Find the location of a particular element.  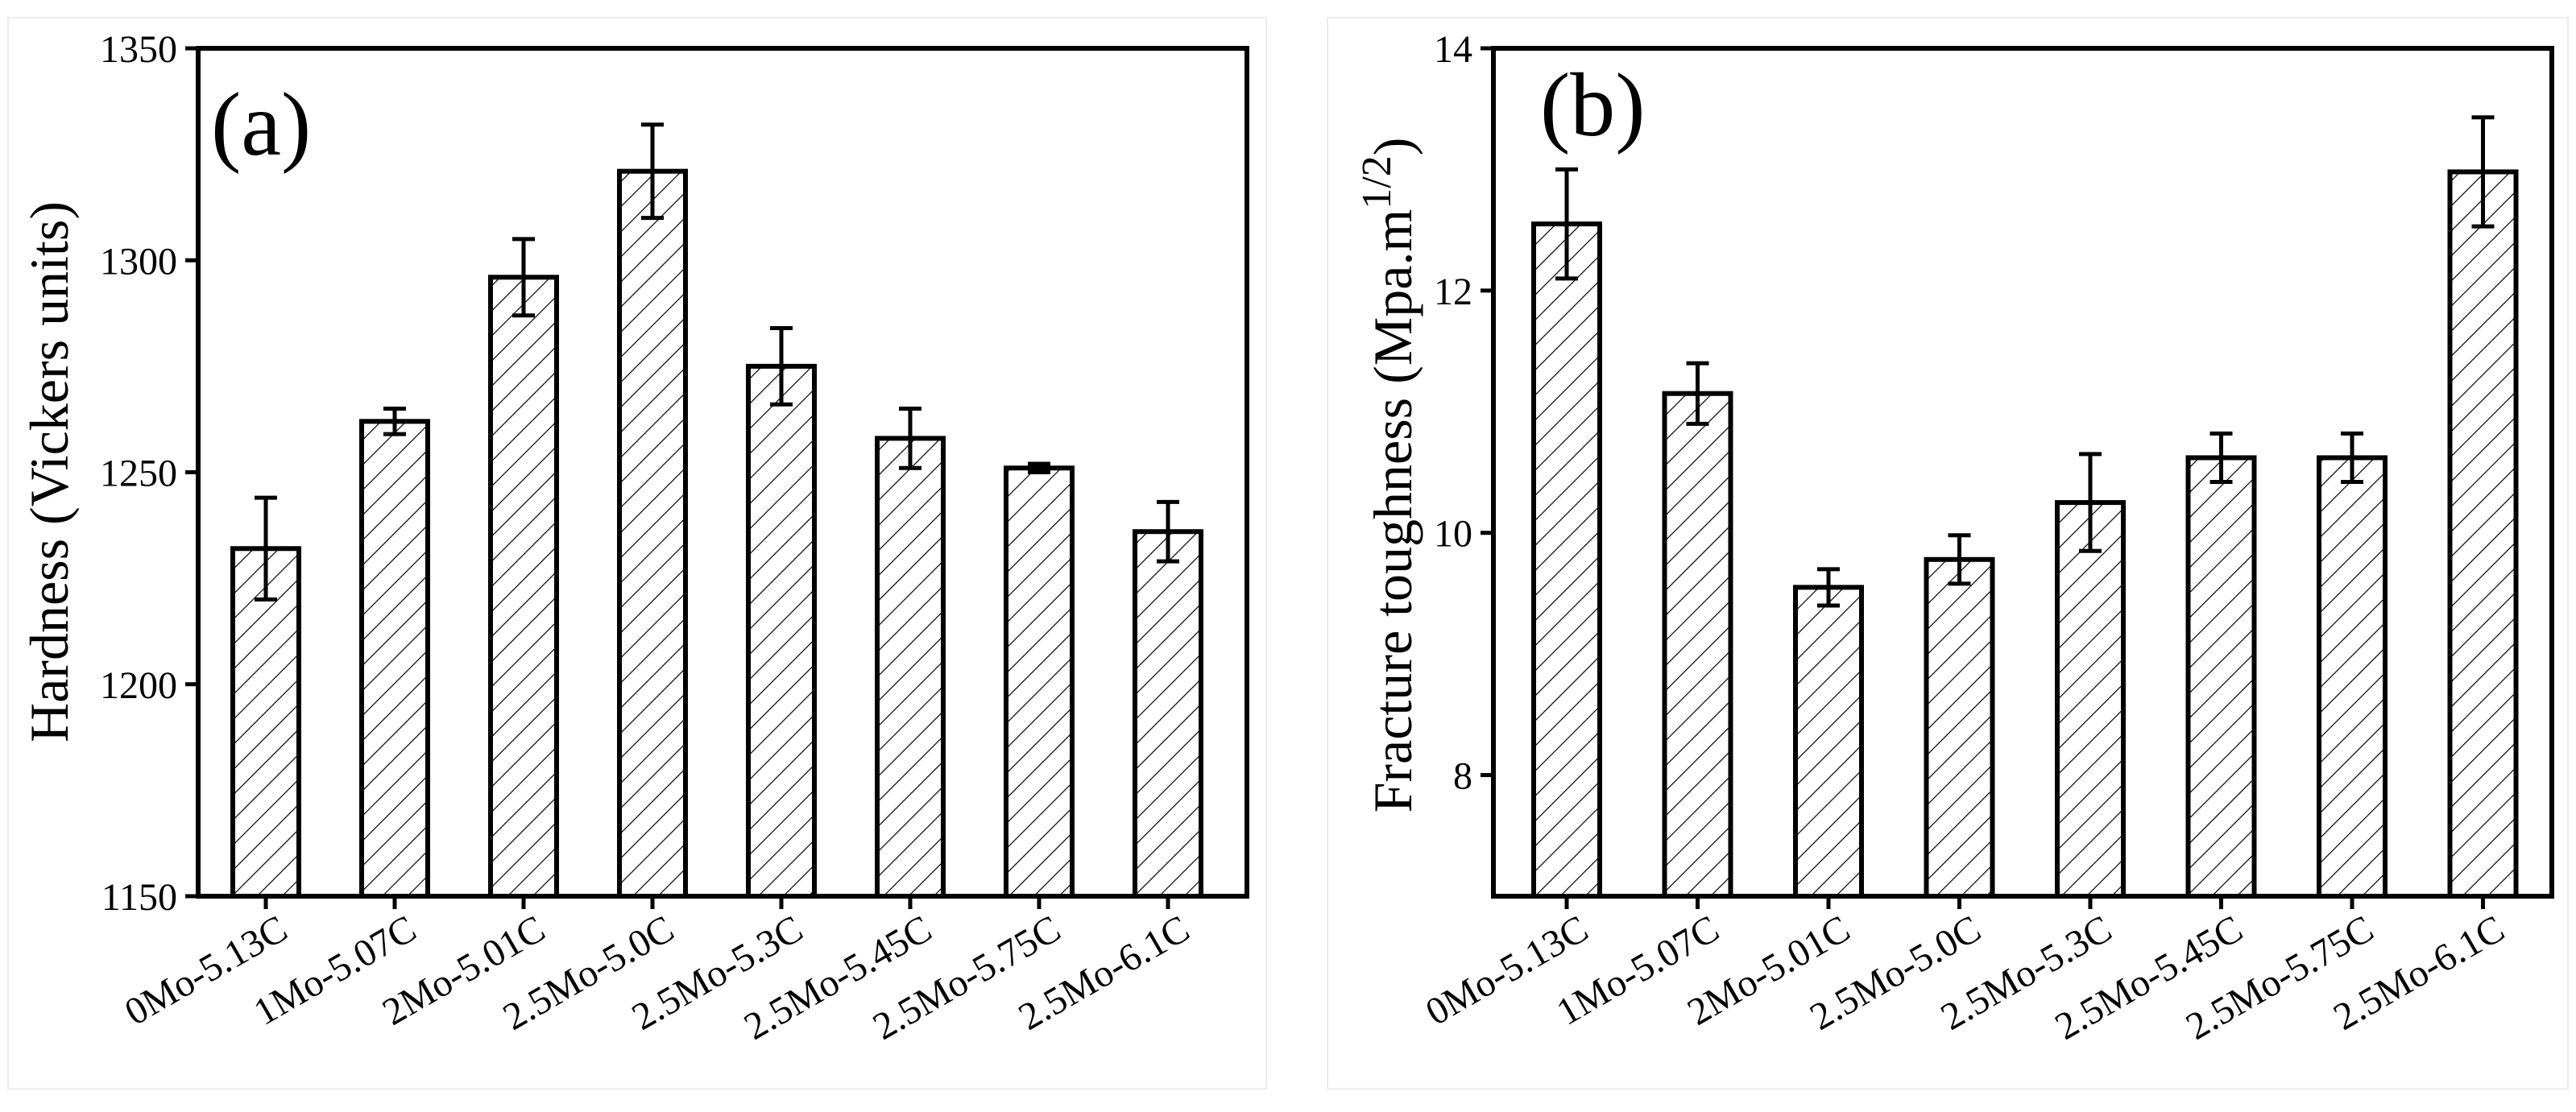

y-tick-label: 1200 is located at coordinates (138, 685).